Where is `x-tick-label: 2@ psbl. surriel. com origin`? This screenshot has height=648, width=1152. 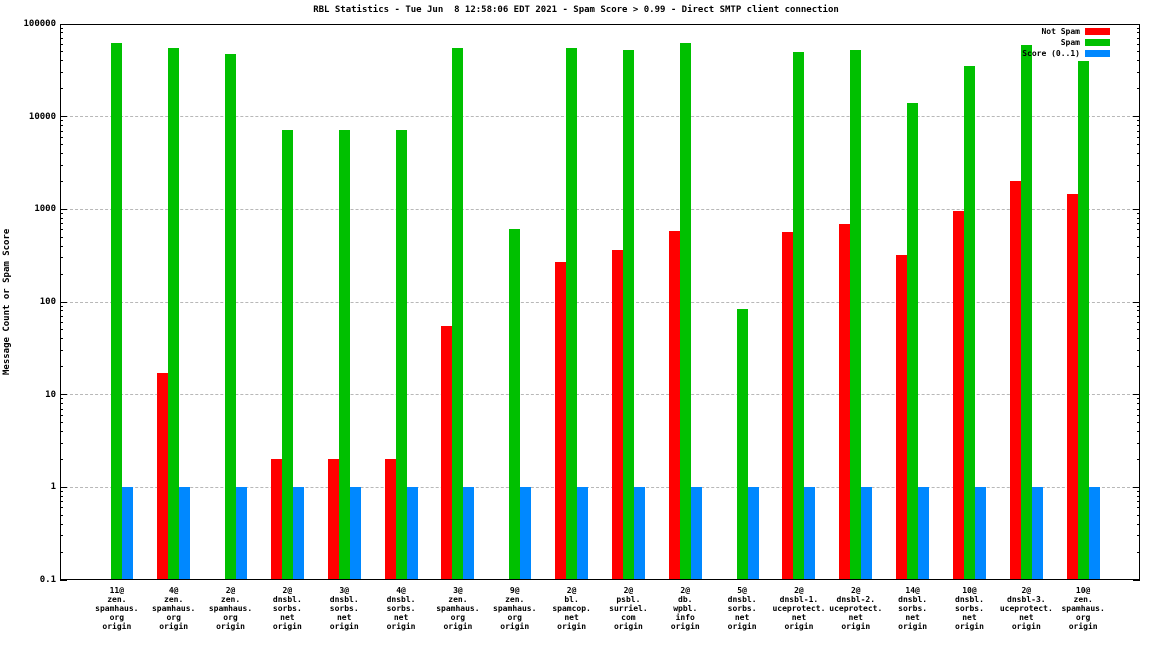 x-tick-label: 2@ psbl. surriel. com origin is located at coordinates (628, 608).